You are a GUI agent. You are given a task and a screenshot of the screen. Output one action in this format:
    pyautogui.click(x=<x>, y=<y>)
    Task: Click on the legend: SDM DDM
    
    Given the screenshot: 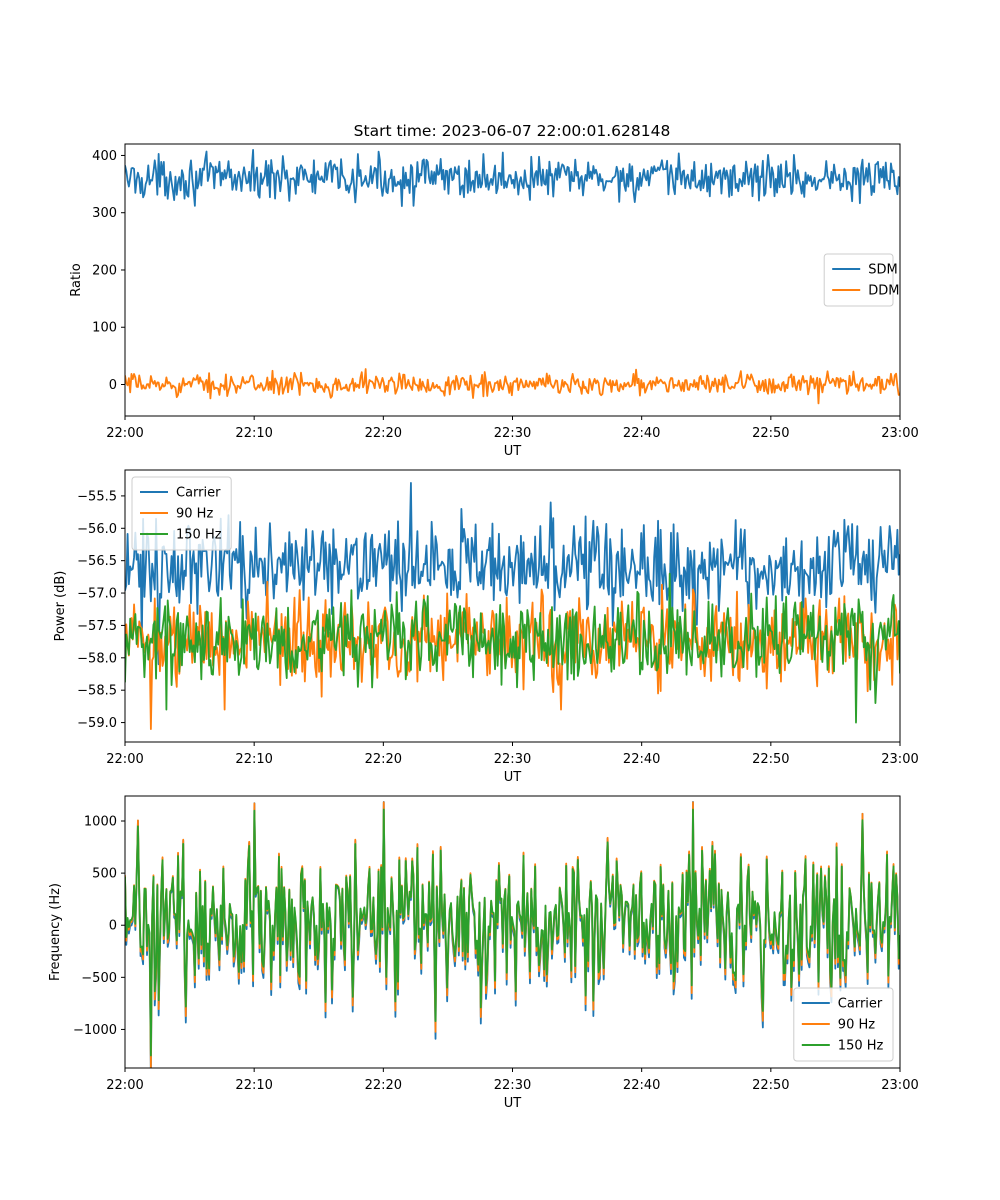 What is the action you would take?
    pyautogui.click(x=861, y=280)
    